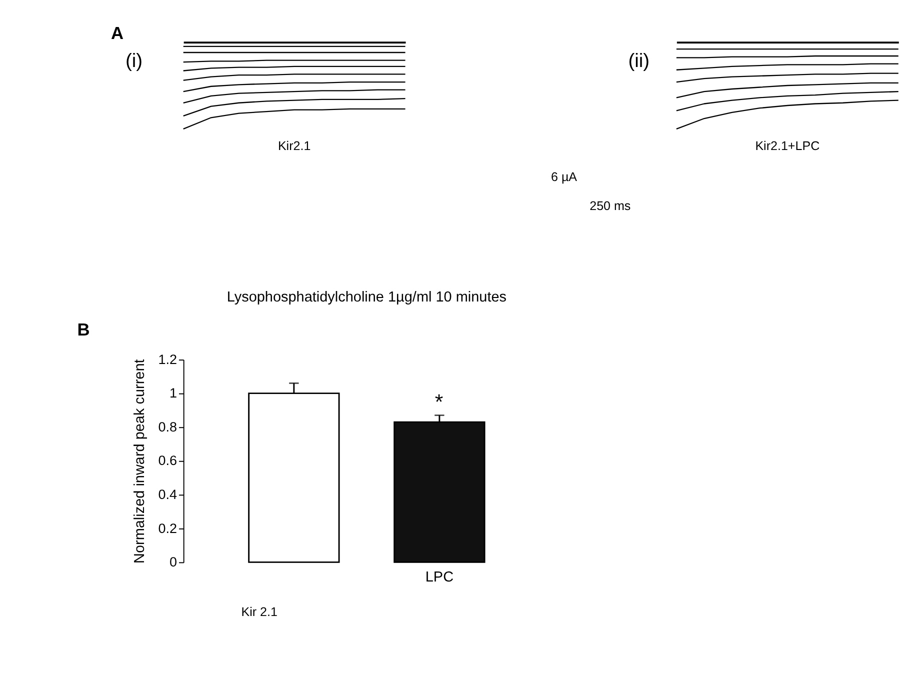 The height and width of the screenshot is (676, 909). I want to click on y-tick-label: 0.2, so click(168, 528).